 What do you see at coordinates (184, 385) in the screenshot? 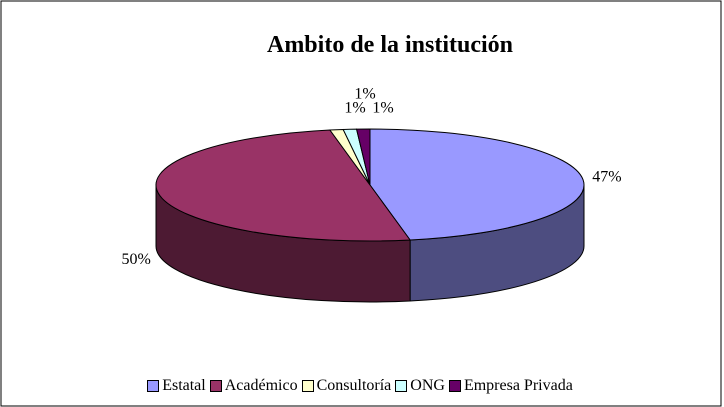
I see `legend-label: Estatal` at bounding box center [184, 385].